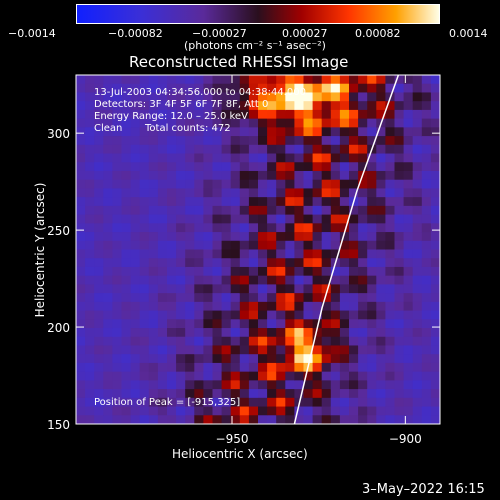  What do you see at coordinates (240, 454) in the screenshot?
I see `x-axis-label: Heliocentric X (arcsec)` at bounding box center [240, 454].